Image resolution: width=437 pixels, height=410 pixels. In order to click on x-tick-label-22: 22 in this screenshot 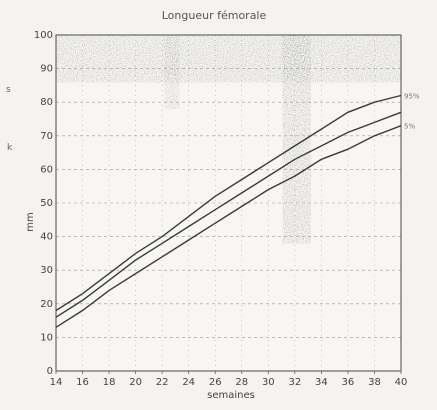, I will do `click(162, 382)`.